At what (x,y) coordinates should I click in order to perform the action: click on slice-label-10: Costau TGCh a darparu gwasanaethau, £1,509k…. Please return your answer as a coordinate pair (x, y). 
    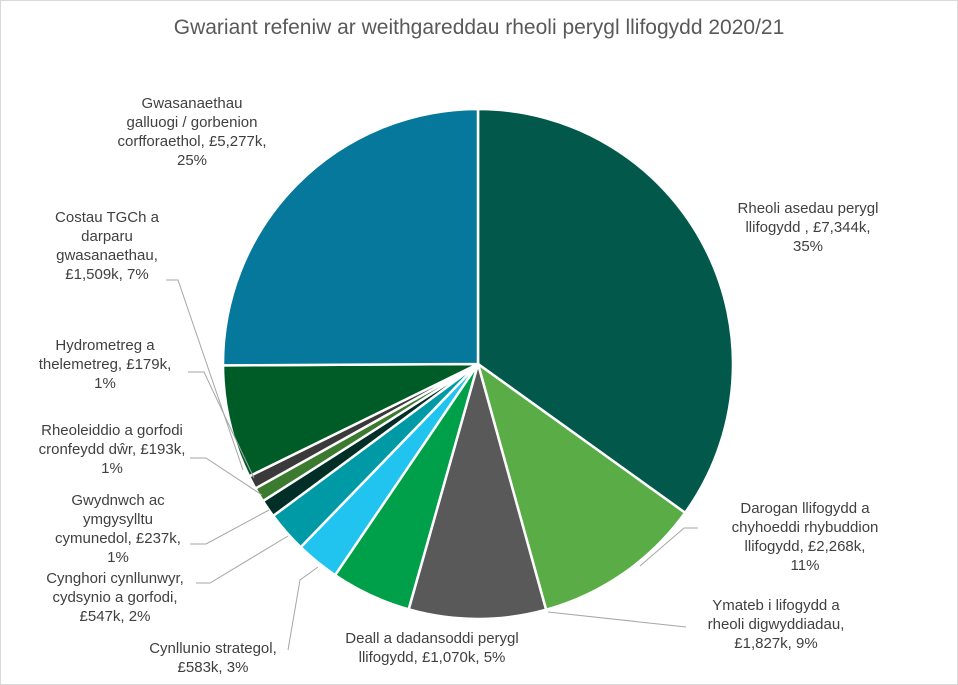
    Looking at the image, I should click on (107, 246).